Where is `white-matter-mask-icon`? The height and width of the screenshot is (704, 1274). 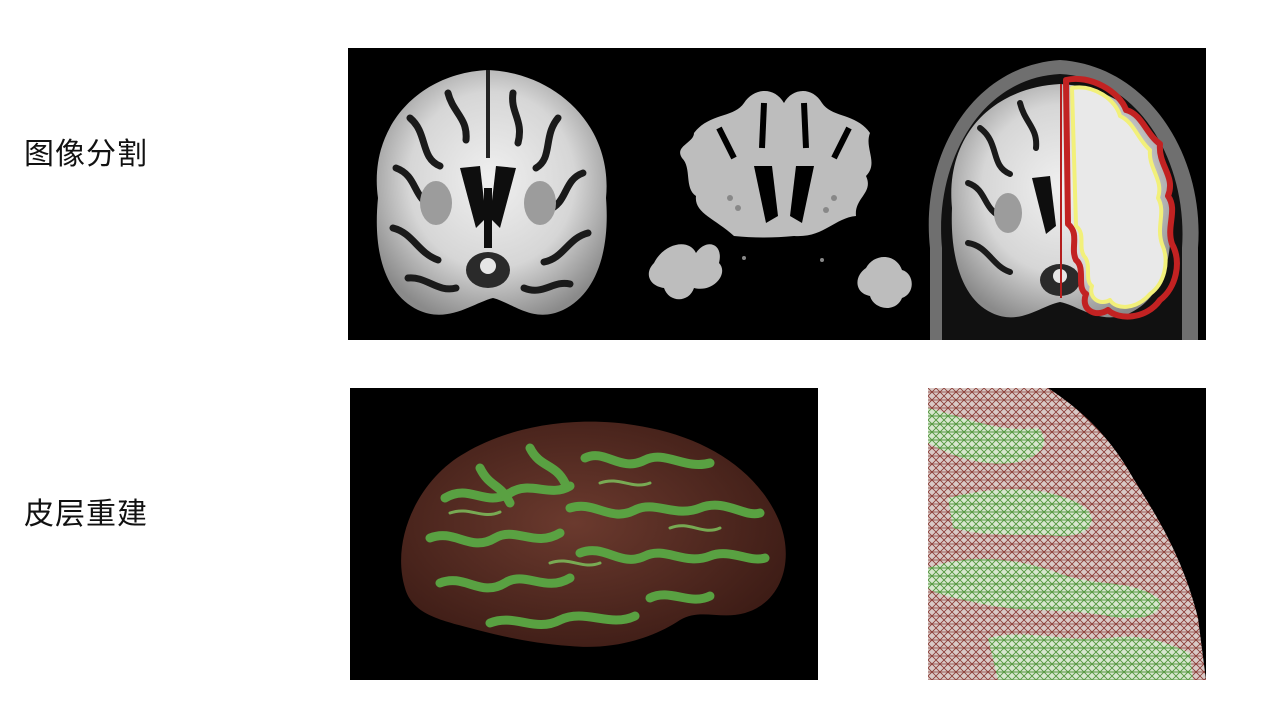 white-matter-mask-icon is located at coordinates (780, 199).